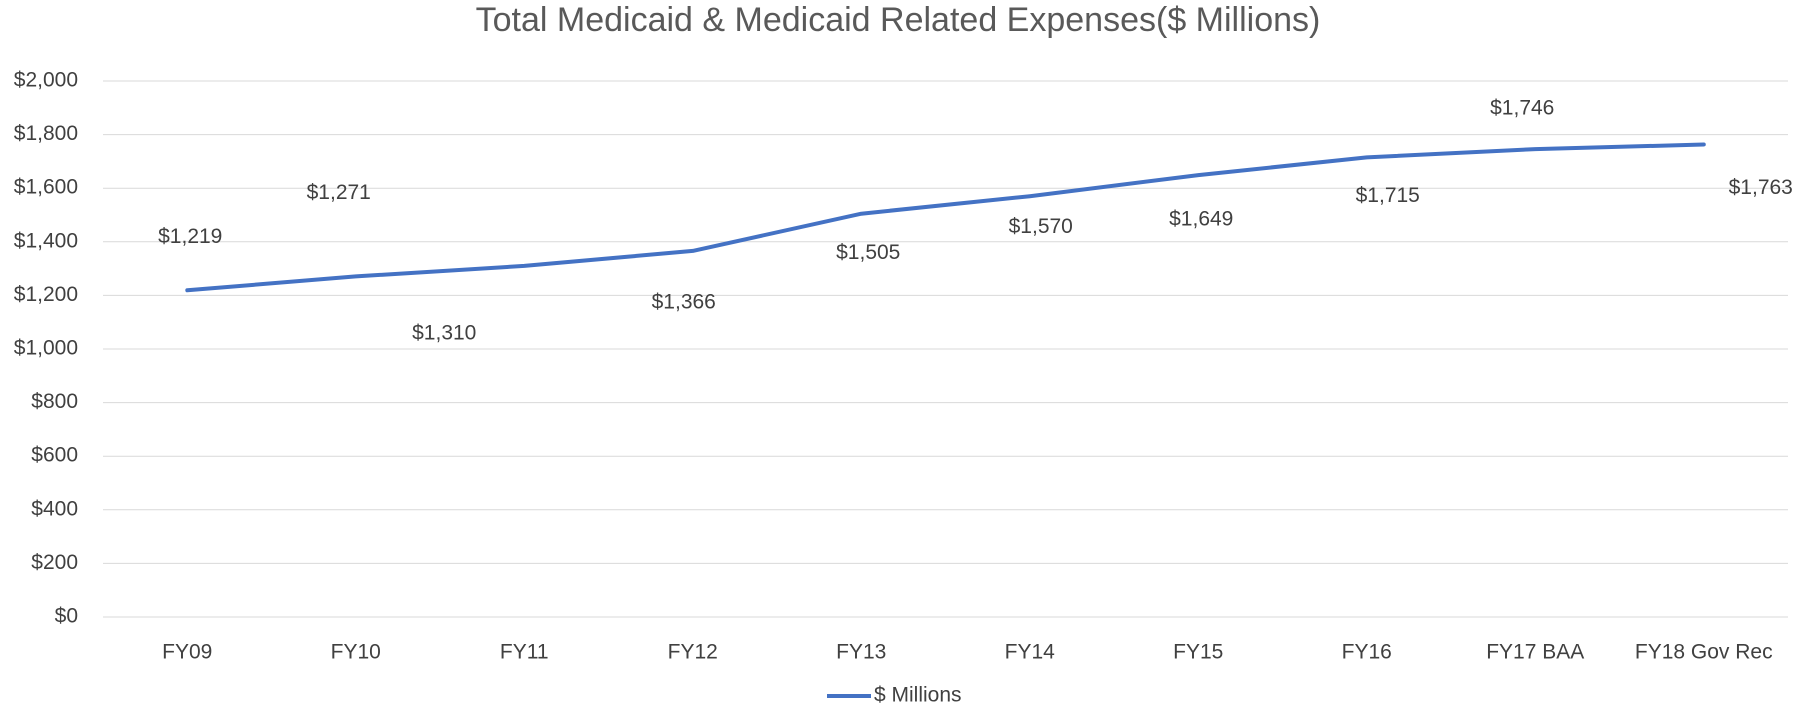 The width and height of the screenshot is (1797, 710). I want to click on y-tick-label: $1,400, so click(46, 240).